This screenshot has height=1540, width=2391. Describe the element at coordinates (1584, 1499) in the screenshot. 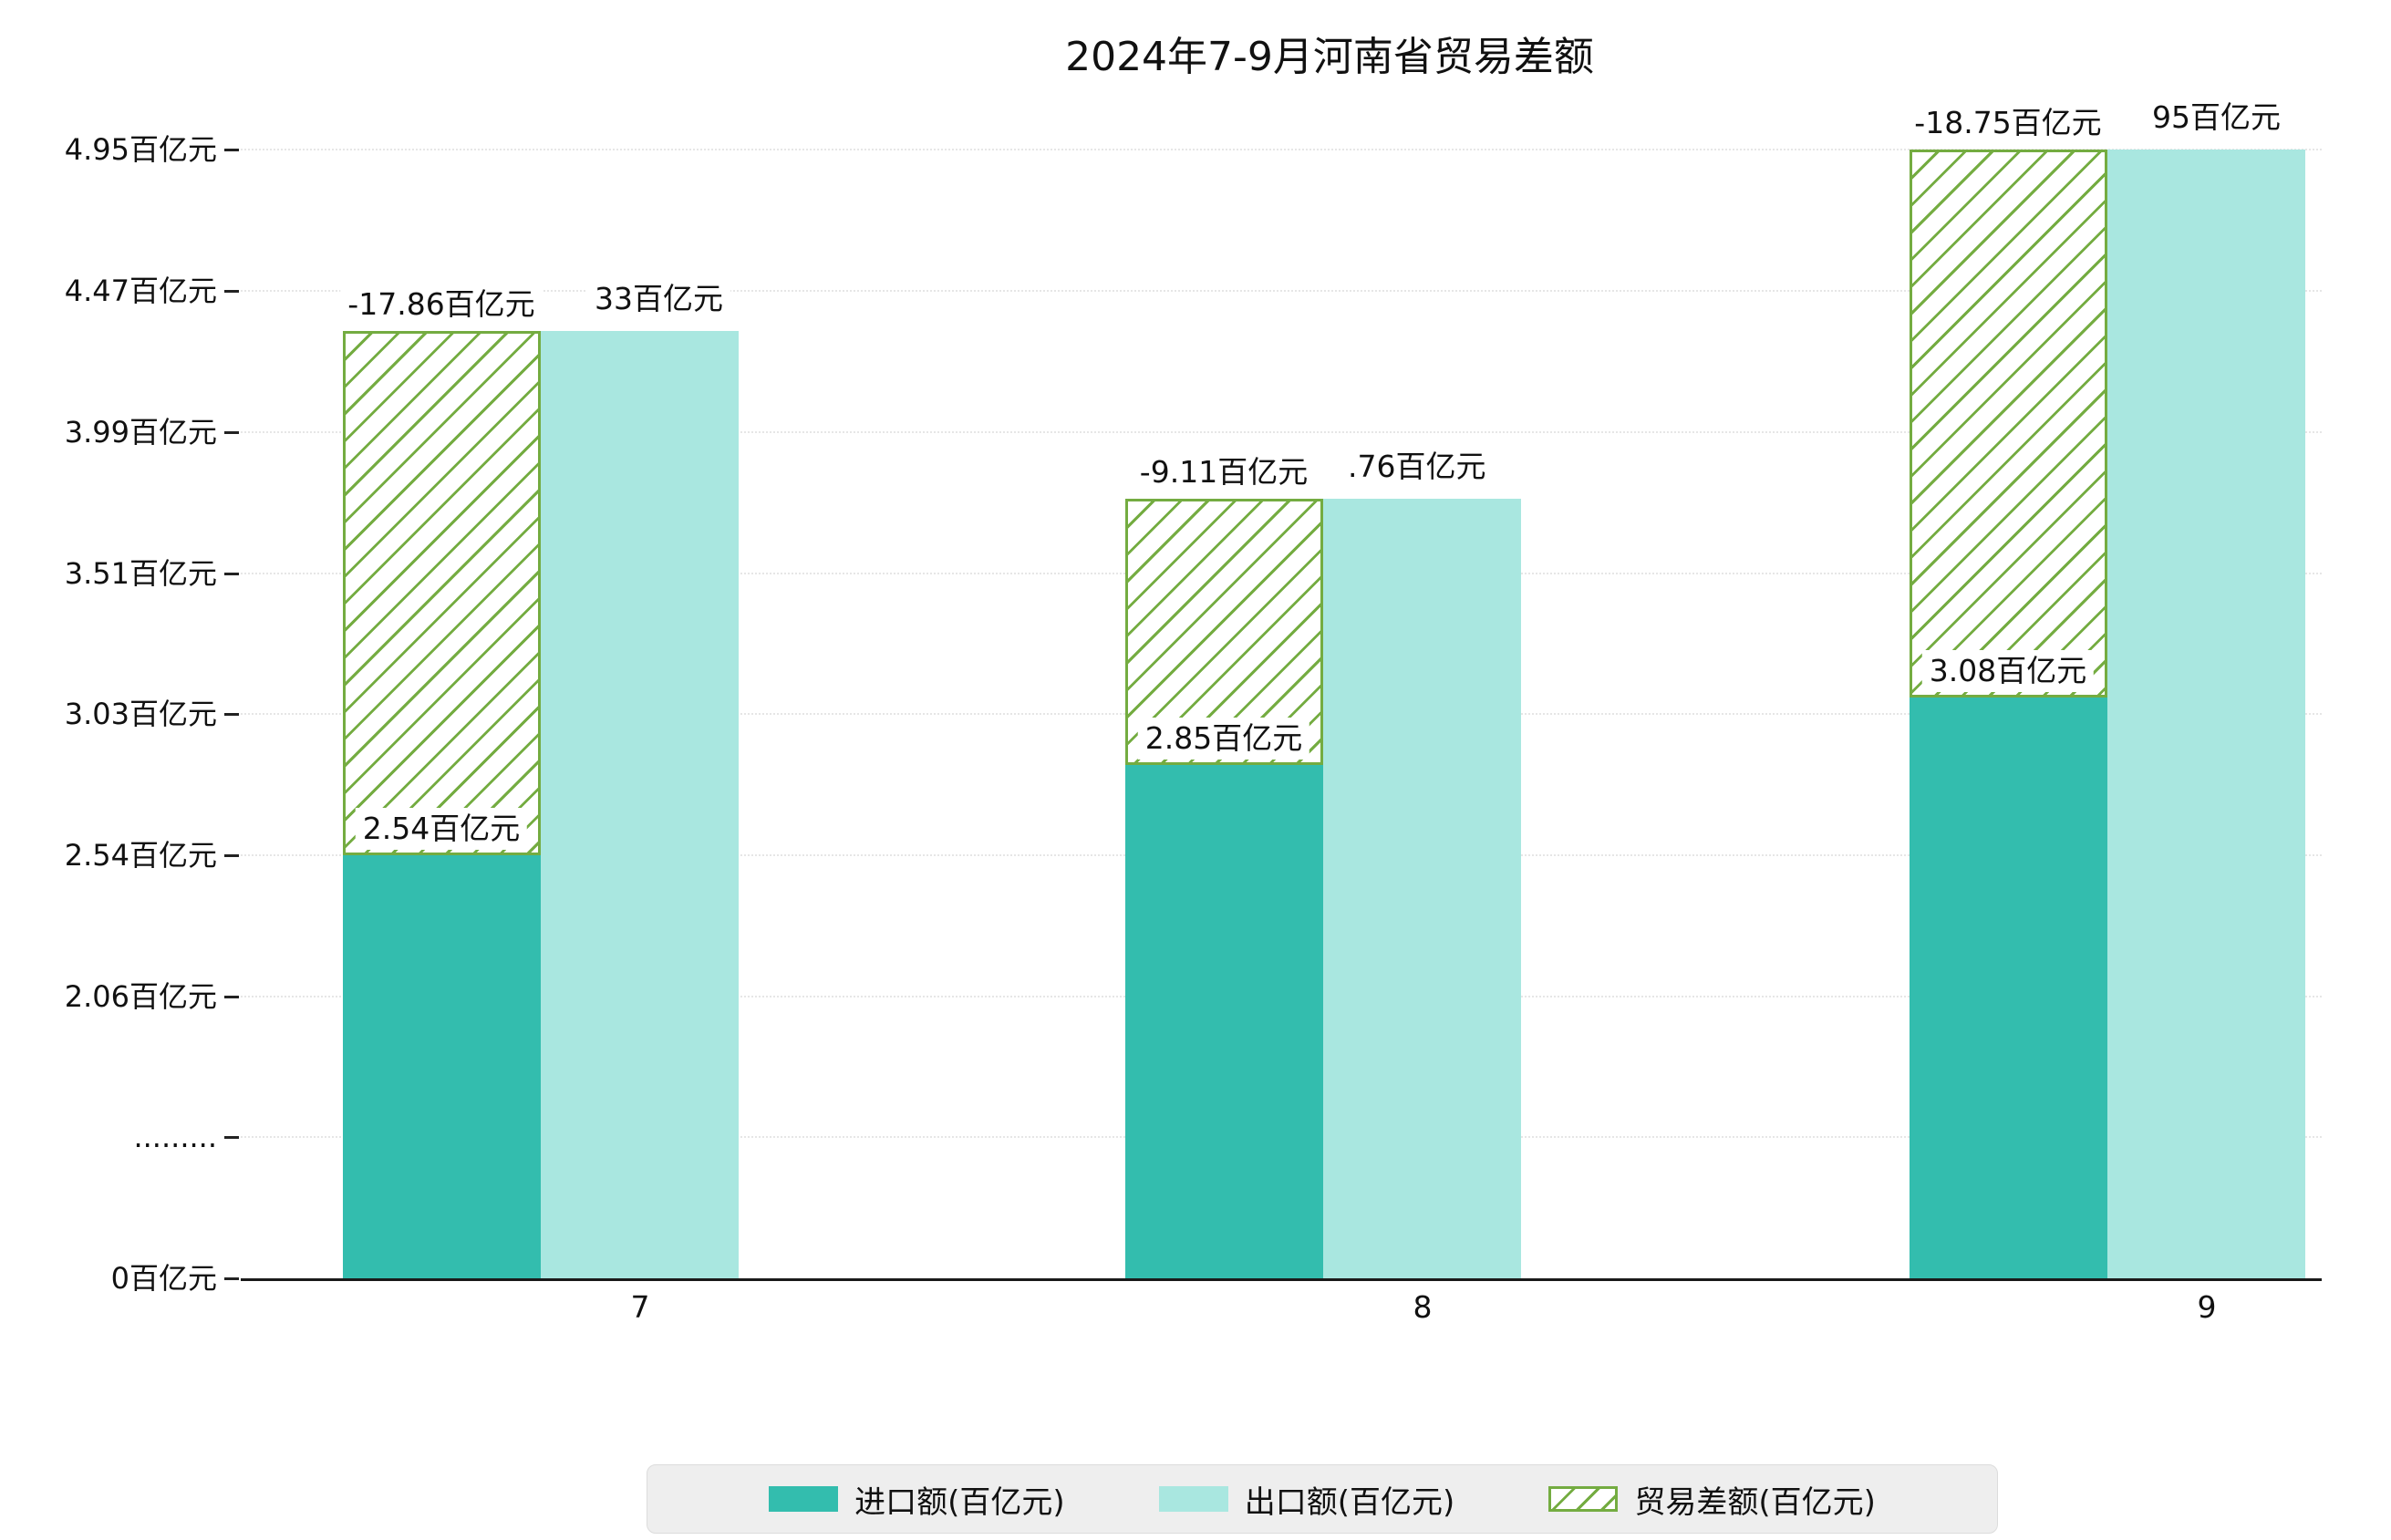

I see `hatch-swatch-icon` at that location.